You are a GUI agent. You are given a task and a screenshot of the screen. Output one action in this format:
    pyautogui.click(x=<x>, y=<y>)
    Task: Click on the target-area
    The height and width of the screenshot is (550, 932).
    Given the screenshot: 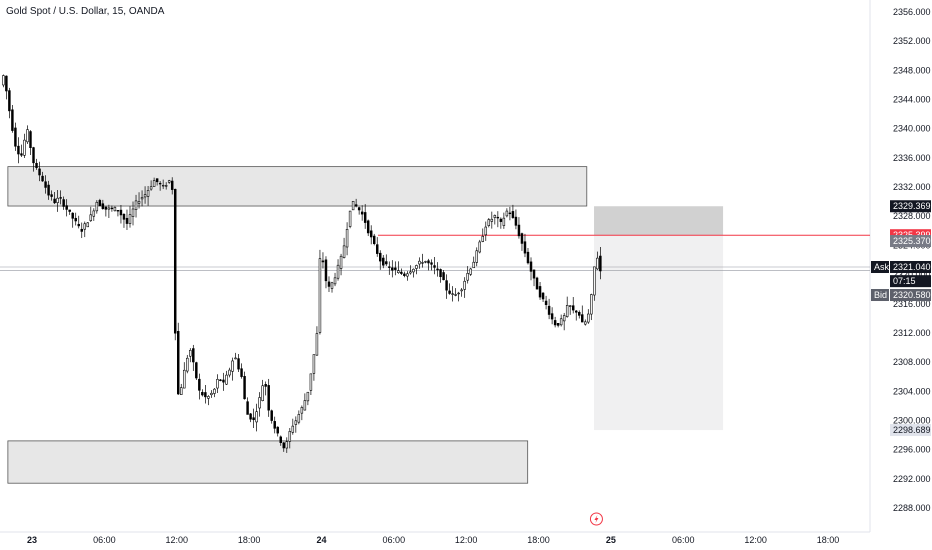 What is the action you would take?
    pyautogui.click(x=659, y=333)
    